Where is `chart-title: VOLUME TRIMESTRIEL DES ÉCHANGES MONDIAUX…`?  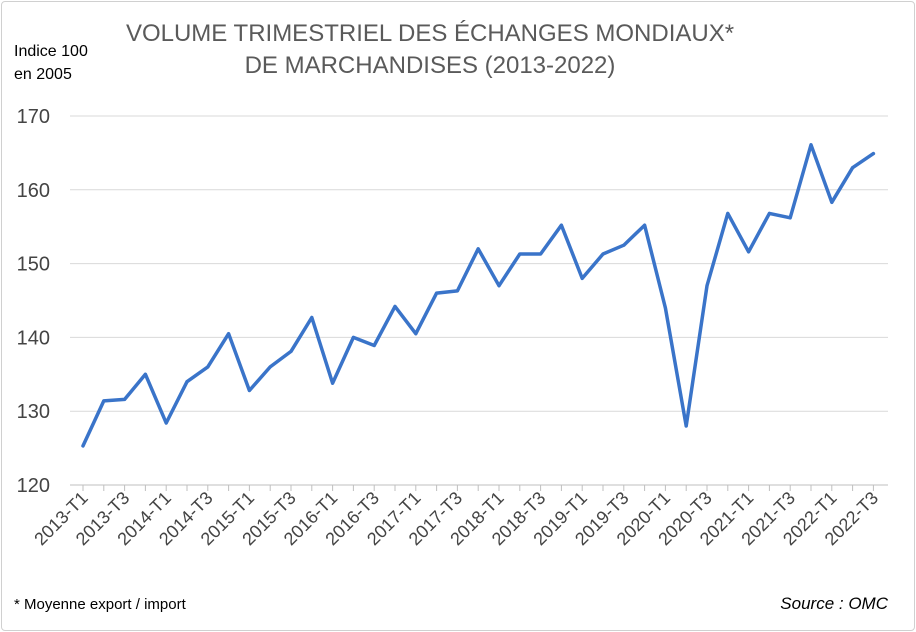 chart-title: VOLUME TRIMESTRIEL DES ÉCHANGES MONDIAUX… is located at coordinates (430, 50).